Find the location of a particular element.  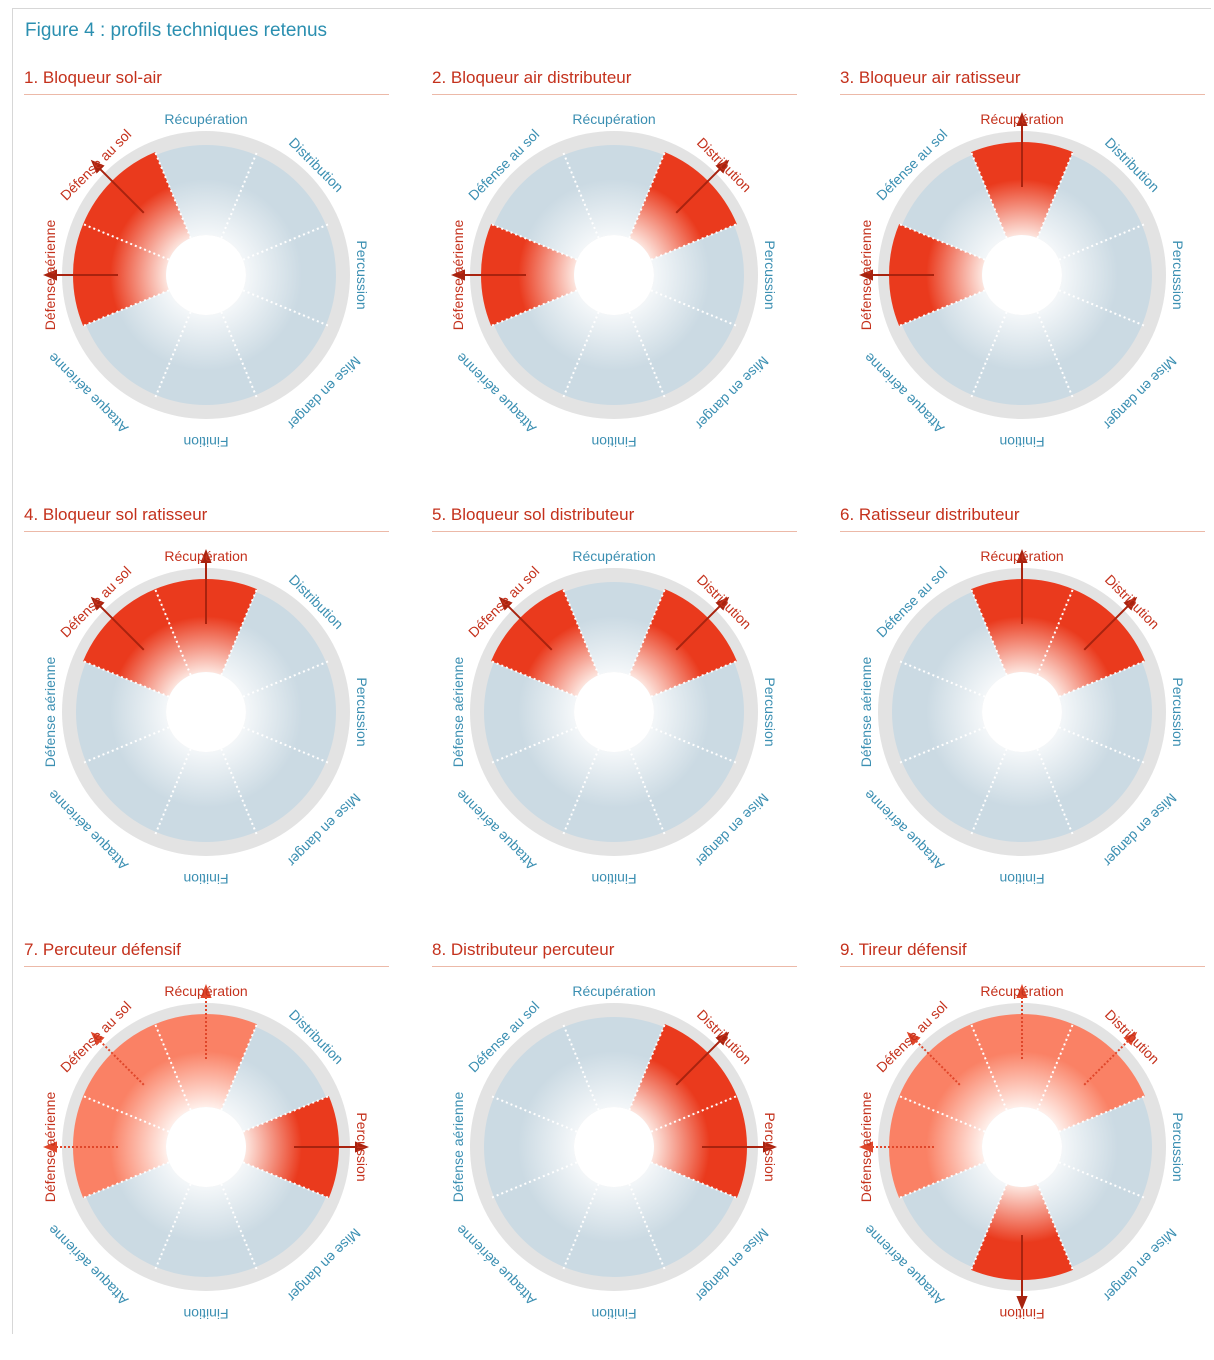

panel-title: 9. Tireur défensif is located at coordinates (1022, 953).